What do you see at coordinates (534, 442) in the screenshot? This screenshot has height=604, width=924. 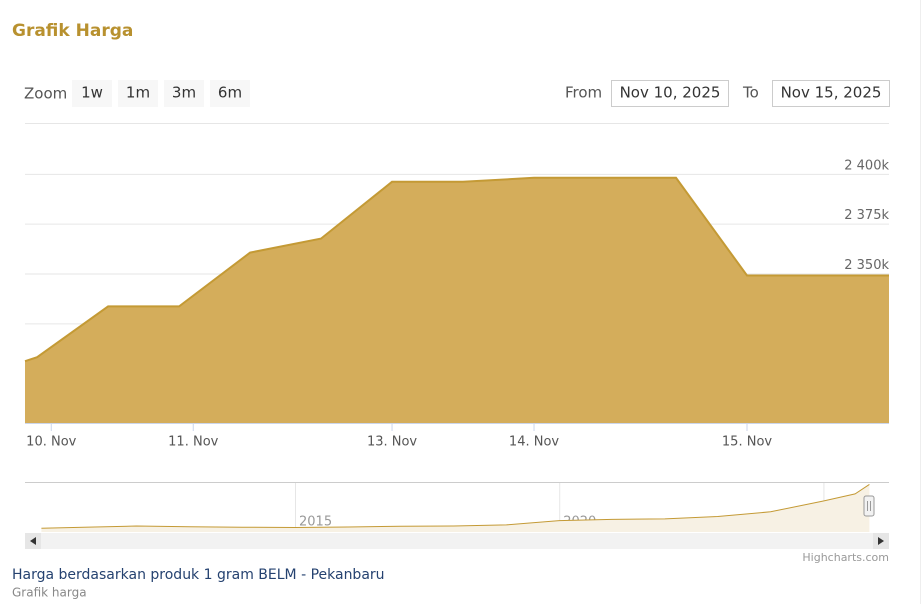 I see `x-tick-label: 14. Nov` at bounding box center [534, 442].